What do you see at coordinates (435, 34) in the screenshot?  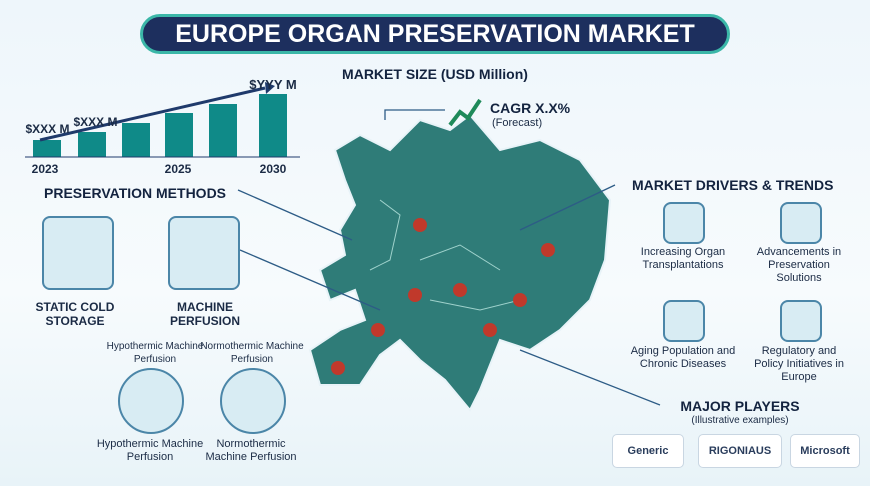 I see `title-banner: EUROPE ORGAN PRESERVATION MARKET` at bounding box center [435, 34].